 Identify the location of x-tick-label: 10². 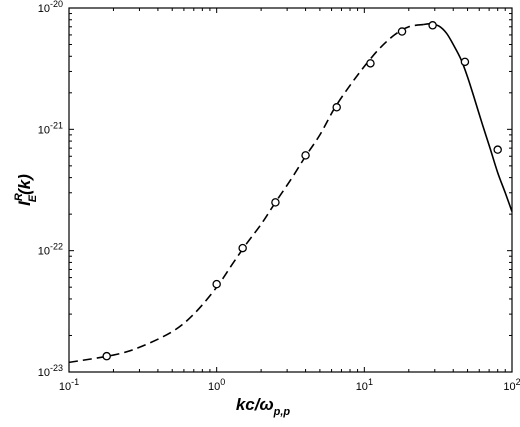
(511, 385).